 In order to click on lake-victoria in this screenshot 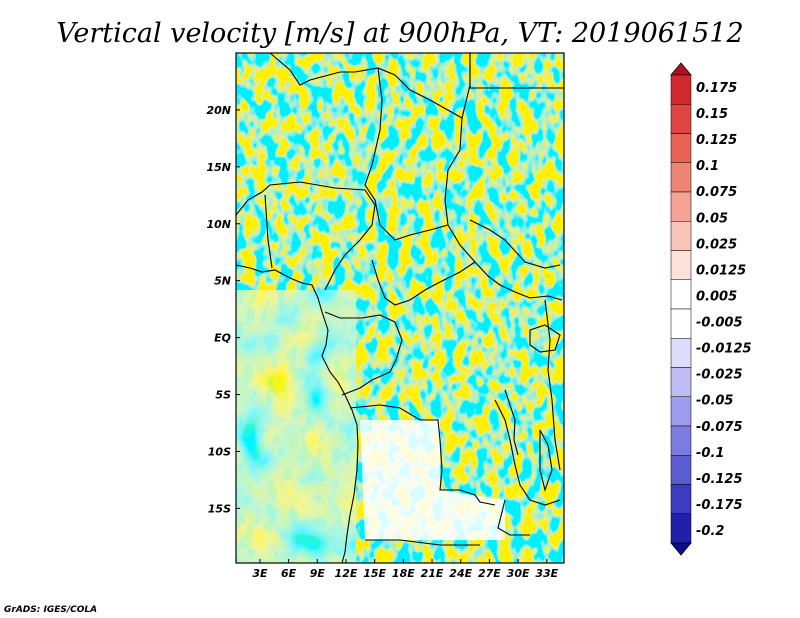, I will do `click(545, 338)`.